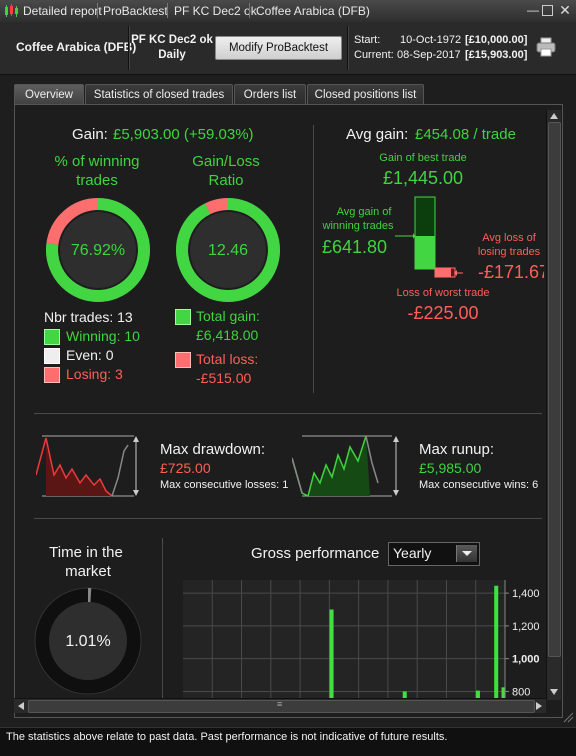 This screenshot has width=576, height=756. Describe the element at coordinates (135, 11) in the screenshot. I see `breadcrumb-probacktest: ProBacktest` at that location.